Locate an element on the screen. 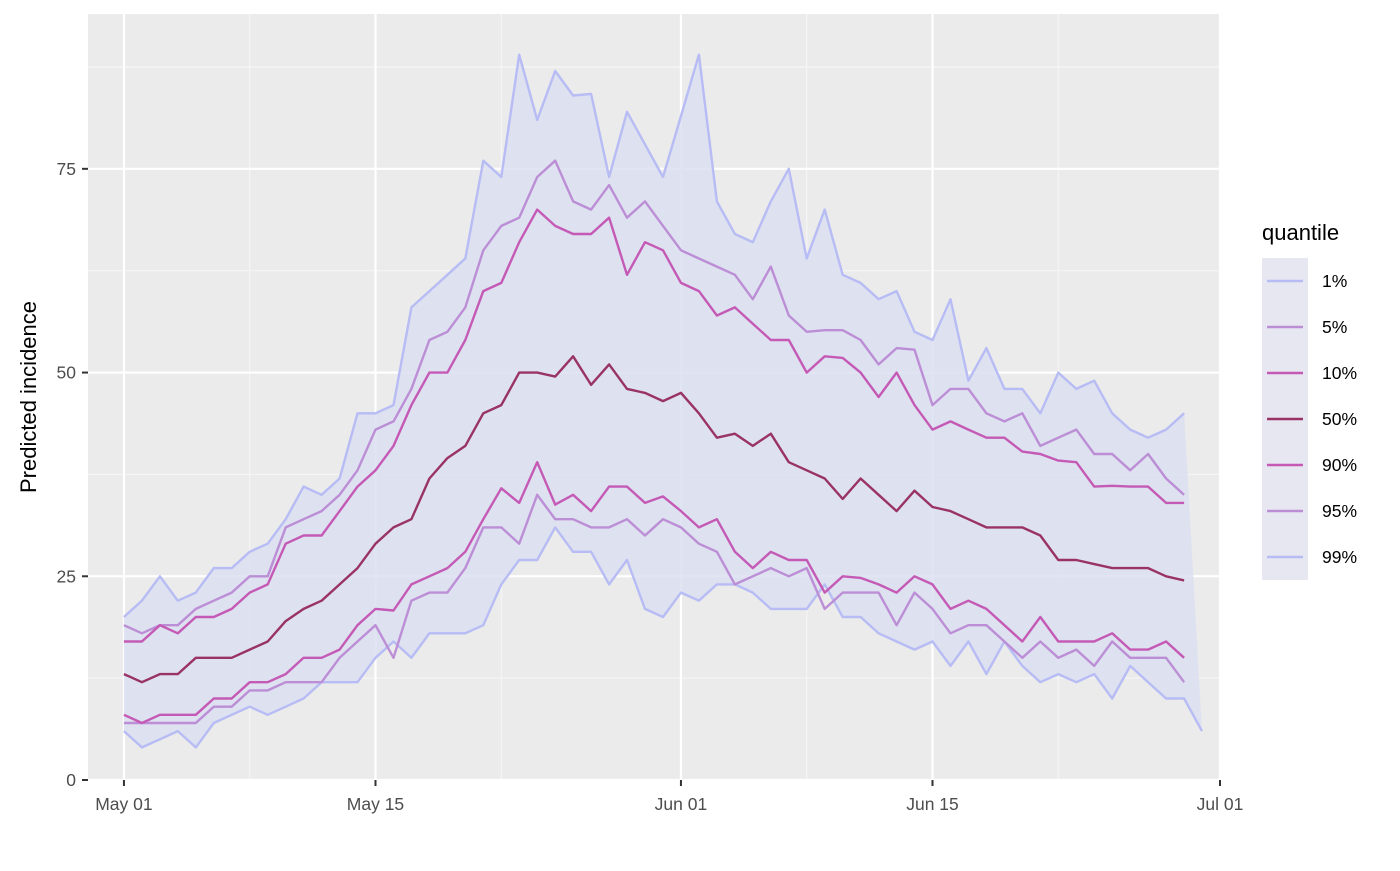  x-tick-label: Jun 01 is located at coordinates (681, 804).